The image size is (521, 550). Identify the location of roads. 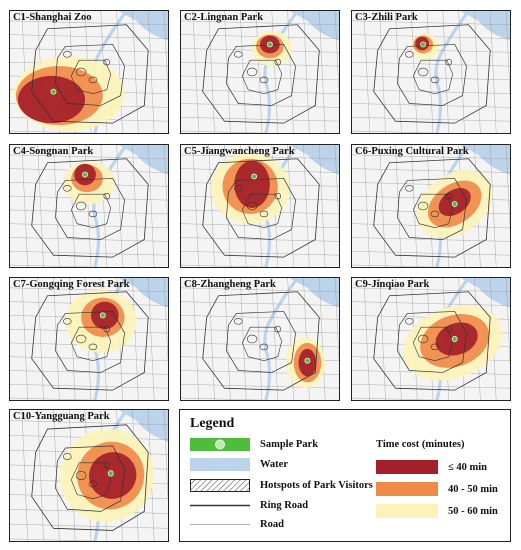
(260, 339).